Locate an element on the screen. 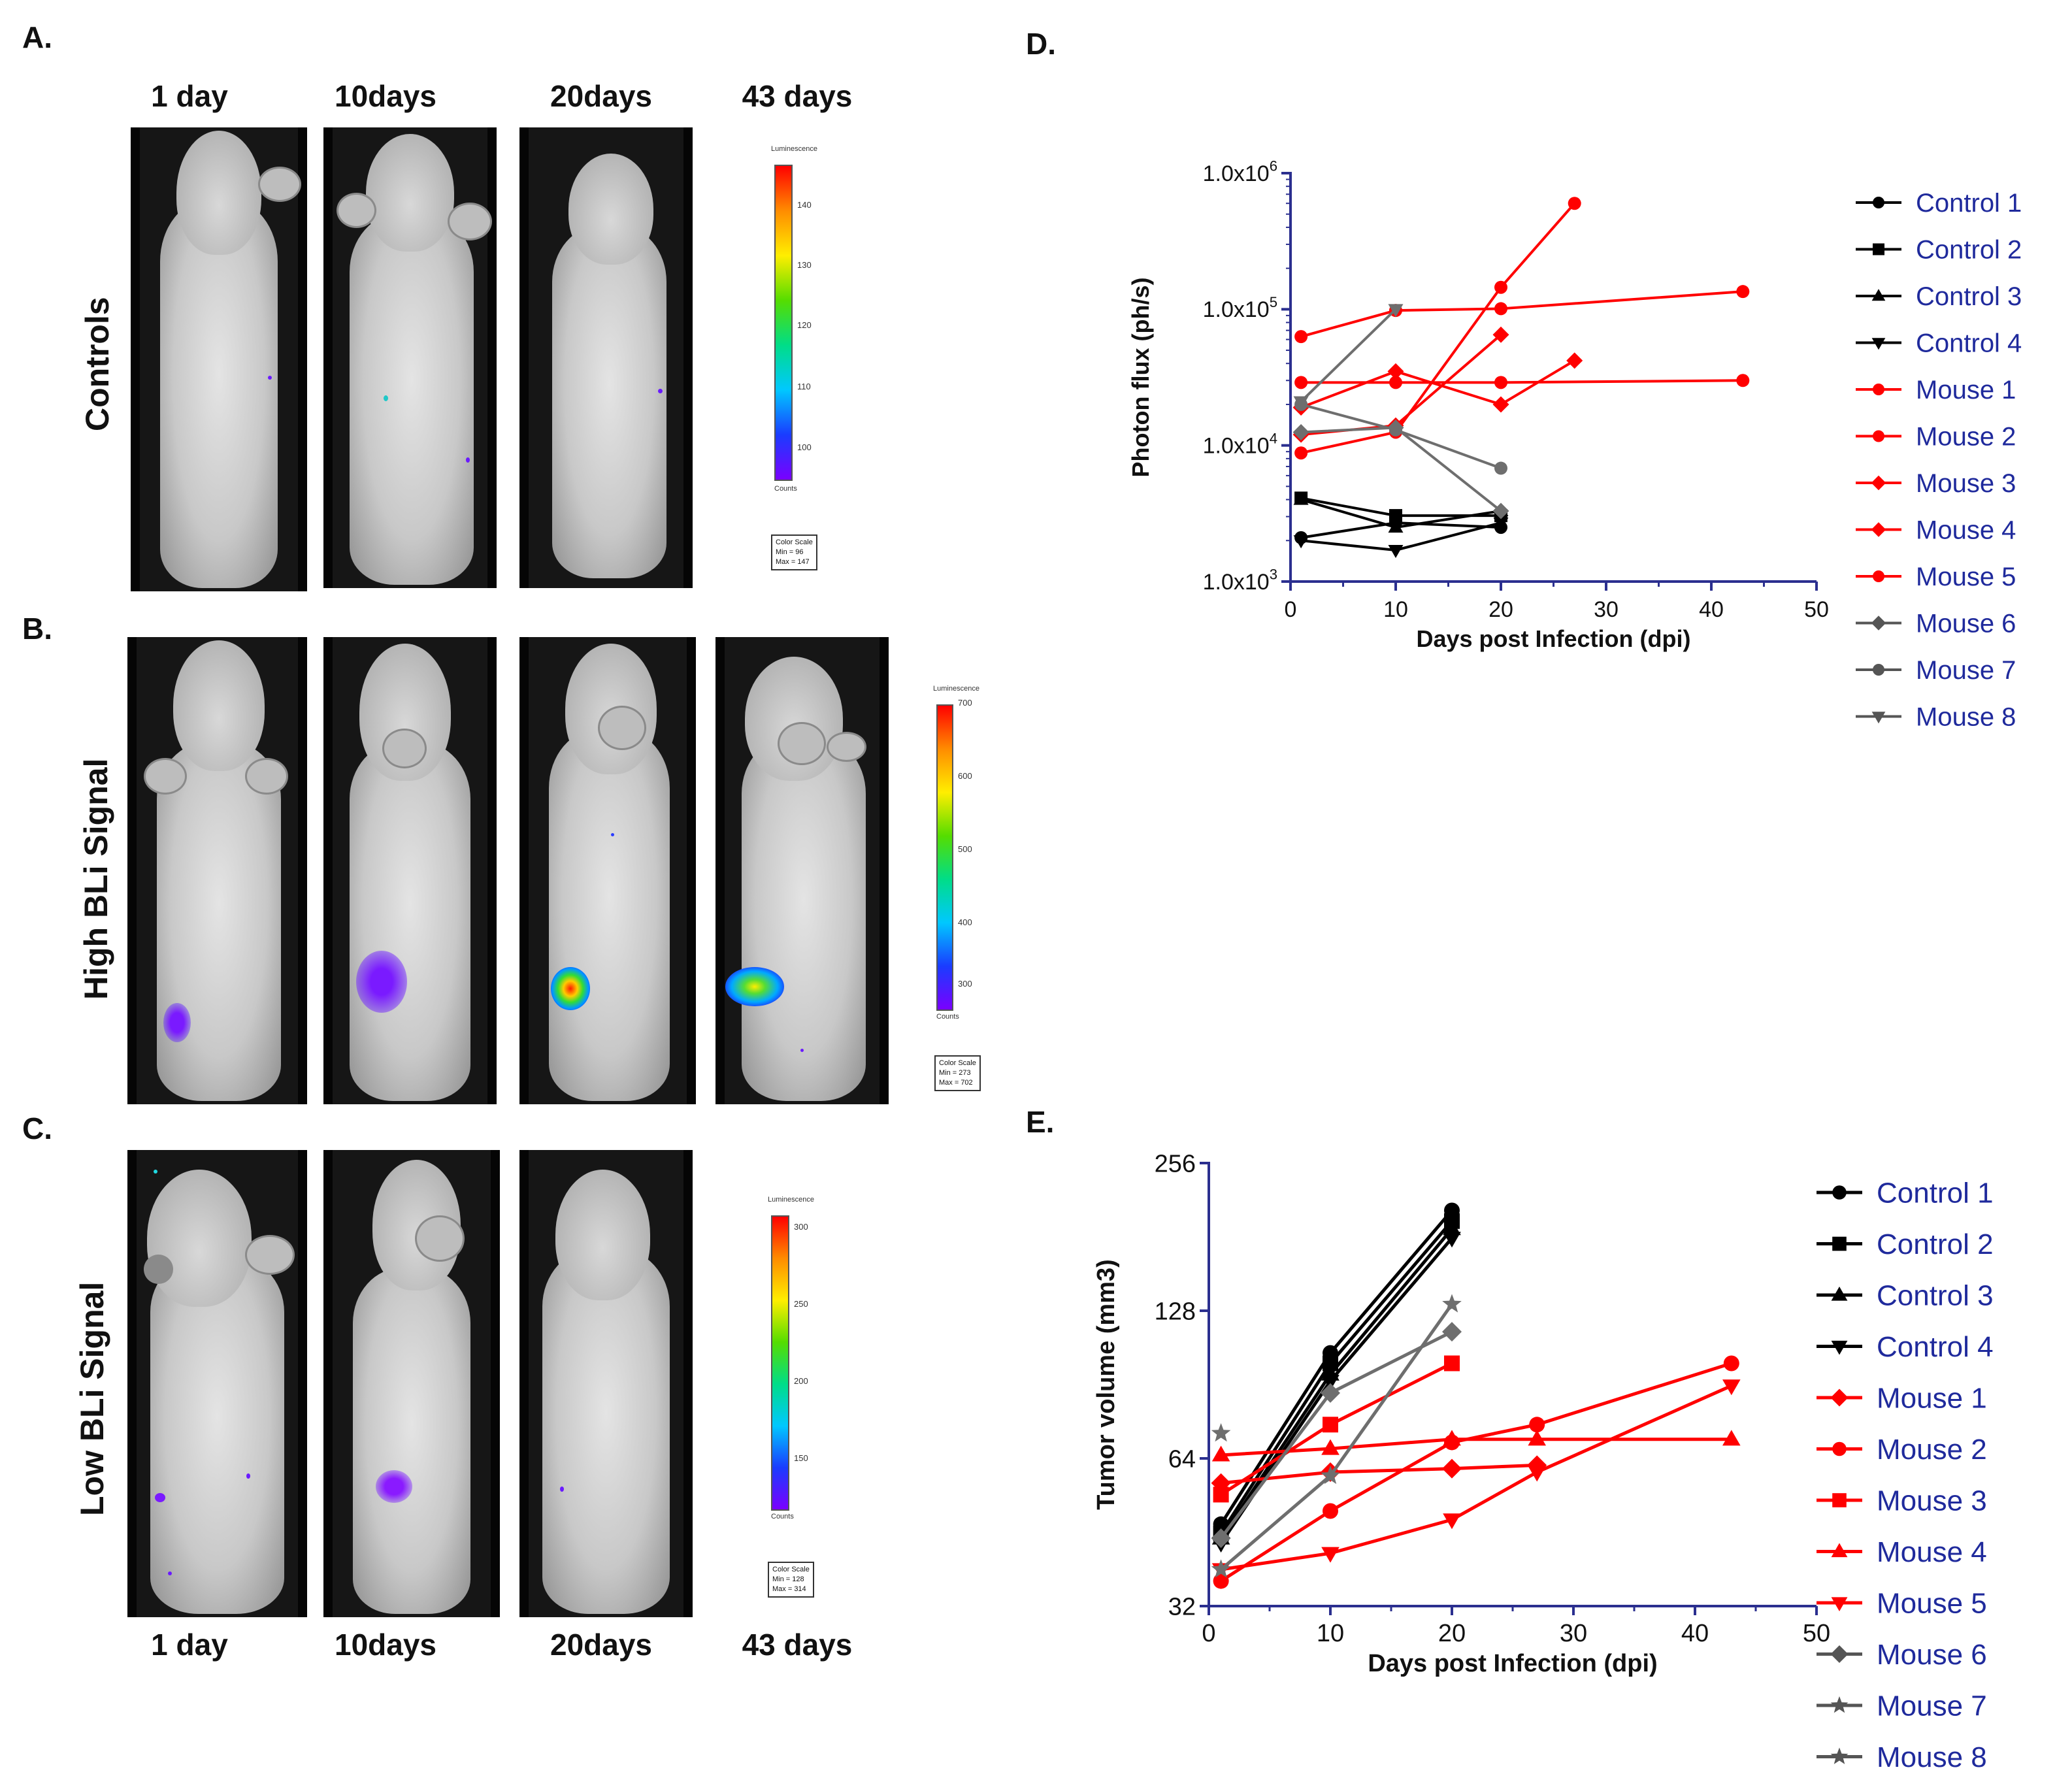 The width and height of the screenshot is (2072, 1791). legend-item-control-3: Control 3 is located at coordinates (1905, 1295).